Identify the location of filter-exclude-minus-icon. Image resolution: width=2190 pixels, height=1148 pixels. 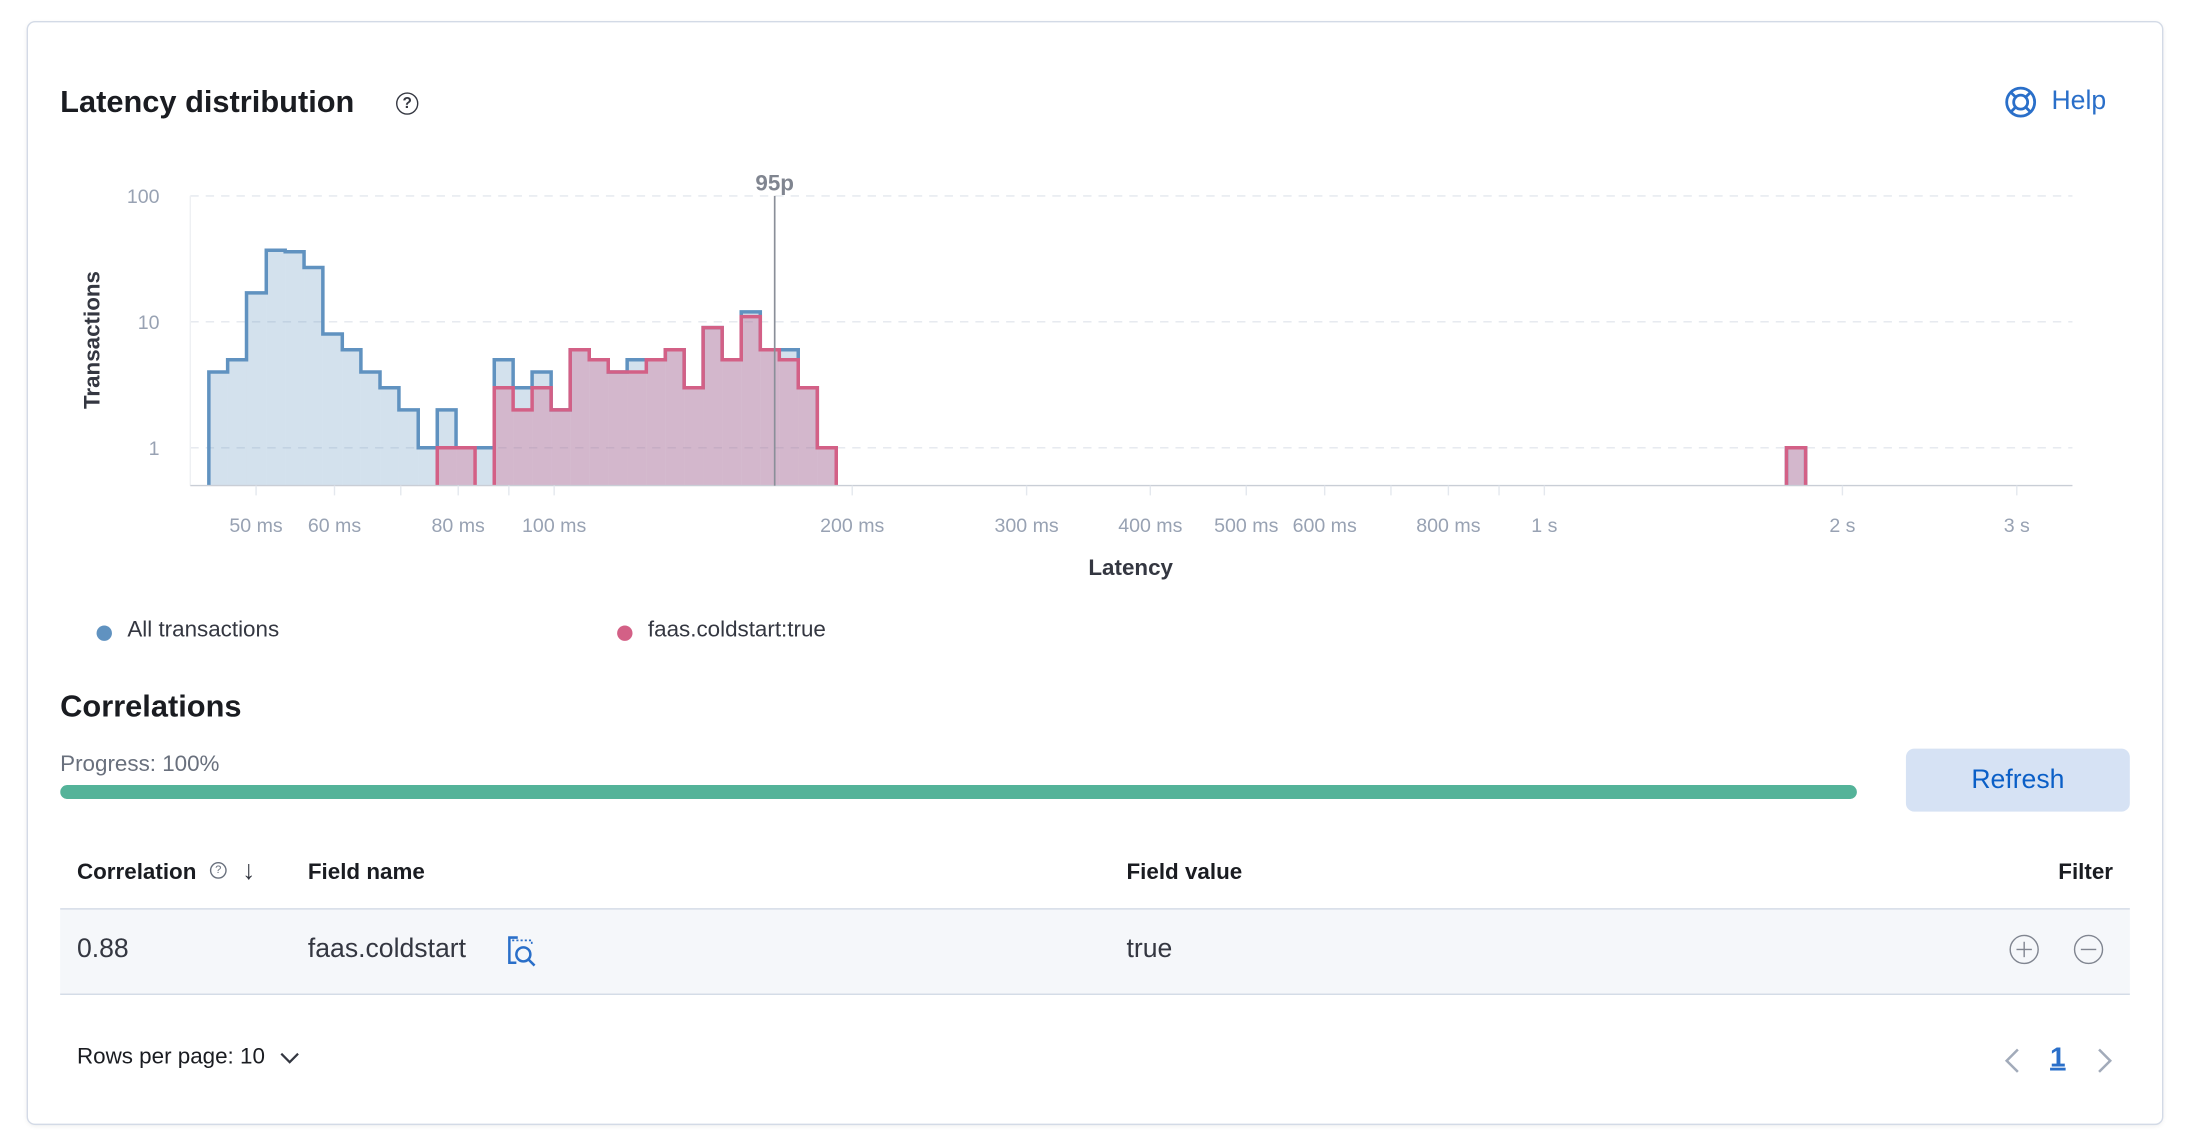
(2088, 949).